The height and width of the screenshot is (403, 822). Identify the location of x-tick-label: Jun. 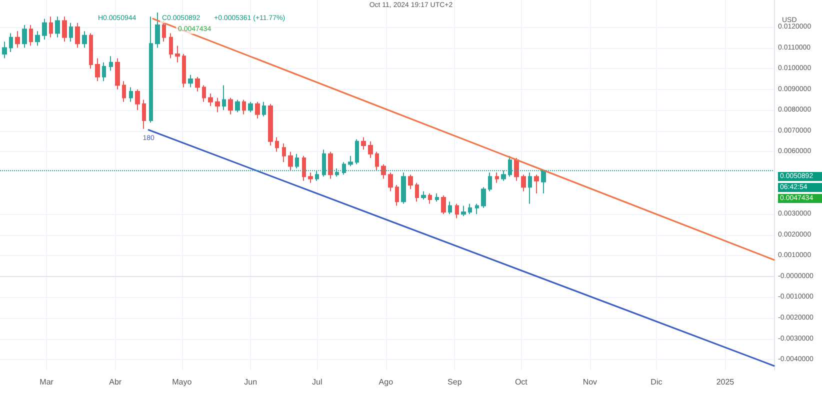
(251, 382).